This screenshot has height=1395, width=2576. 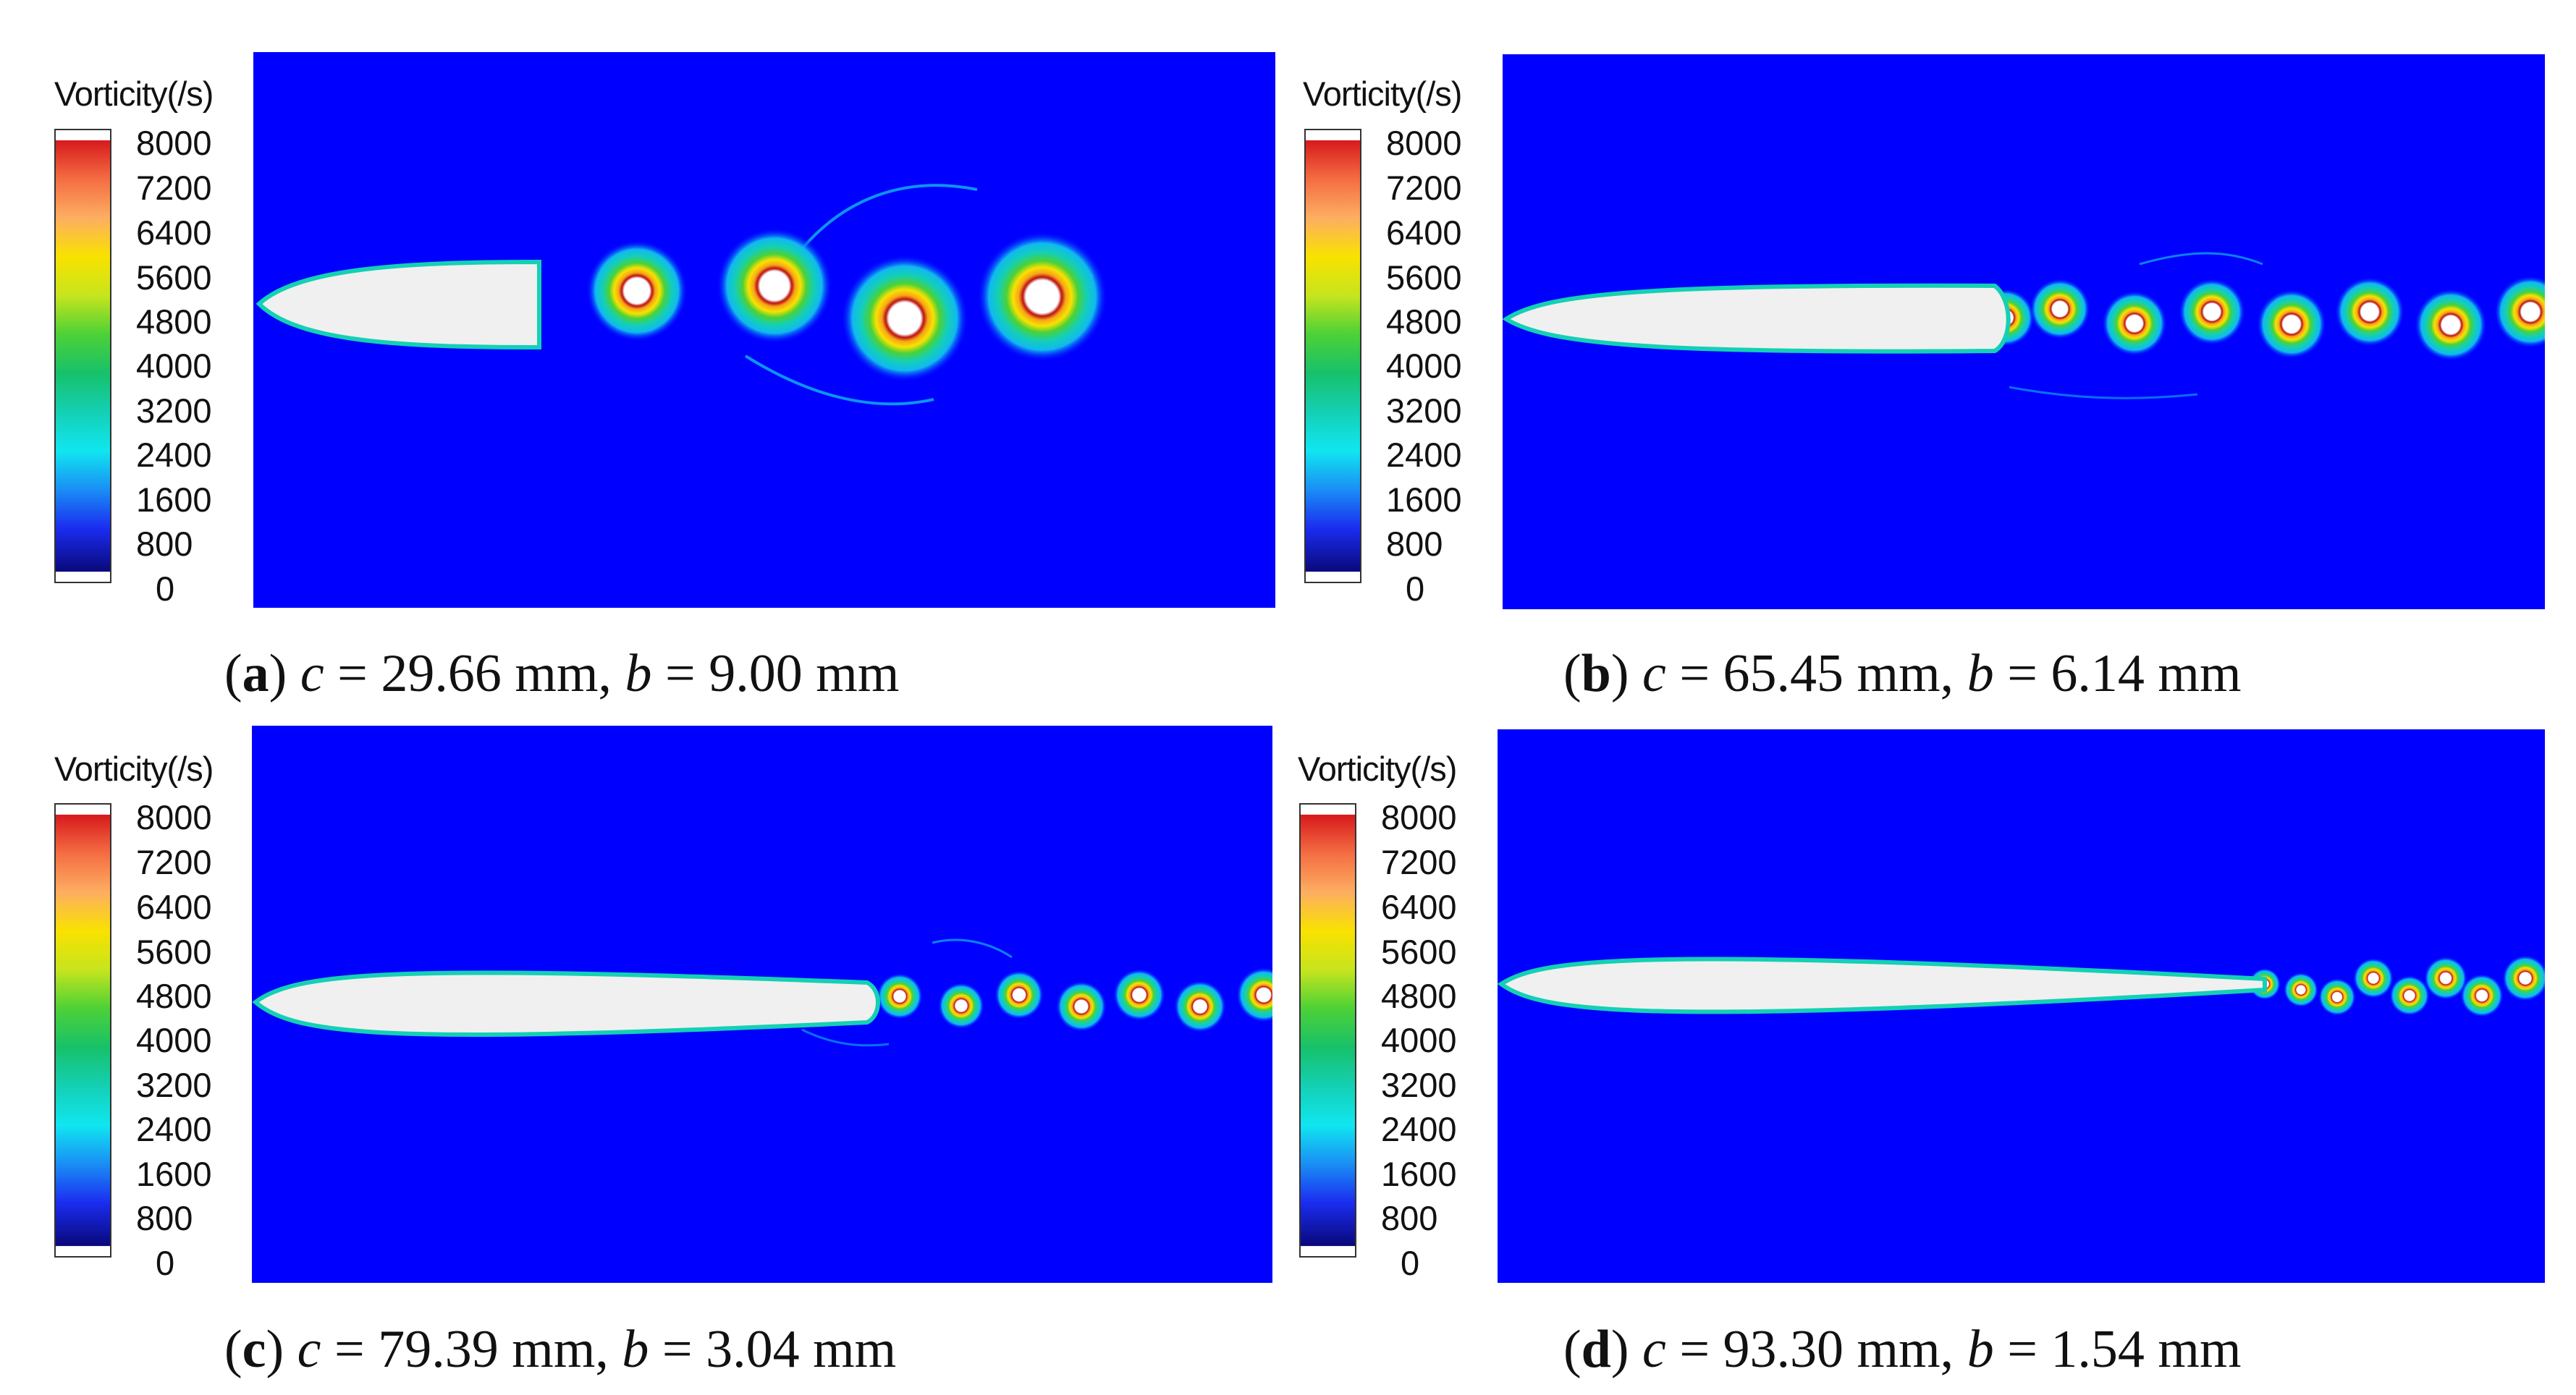 I want to click on panel-caption: (d) c = 93.30 mm, b = 1.54 mm, so click(x=1902, y=1349).